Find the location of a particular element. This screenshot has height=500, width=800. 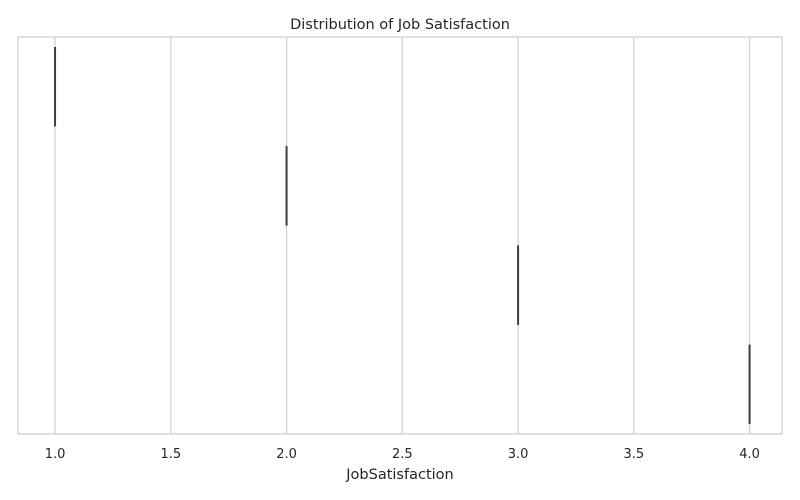

x-tick-label-1.0: 1.0 is located at coordinates (55, 454).